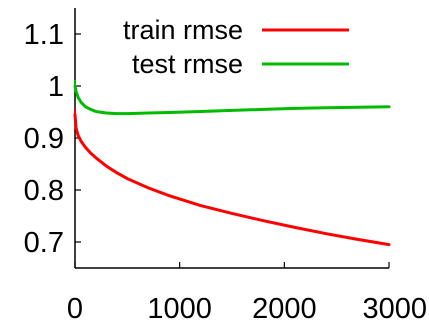 This screenshot has height=331, width=429. What do you see at coordinates (394, 309) in the screenshot?
I see `x-tick-label: 3000` at bounding box center [394, 309].